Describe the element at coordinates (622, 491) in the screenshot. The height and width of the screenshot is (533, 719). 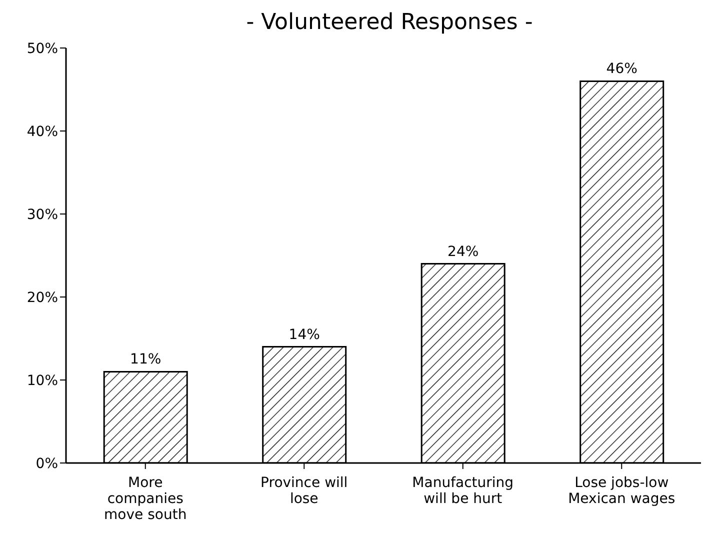
I see `x-tick-label: Lose jobs-low Mexican wages` at that location.